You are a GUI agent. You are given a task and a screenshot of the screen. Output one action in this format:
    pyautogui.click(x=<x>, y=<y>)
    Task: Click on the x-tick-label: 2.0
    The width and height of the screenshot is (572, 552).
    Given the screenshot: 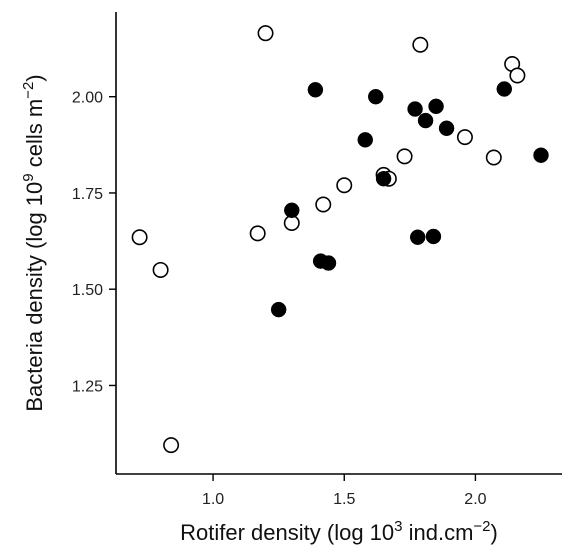 What is the action you would take?
    pyautogui.click(x=475, y=499)
    